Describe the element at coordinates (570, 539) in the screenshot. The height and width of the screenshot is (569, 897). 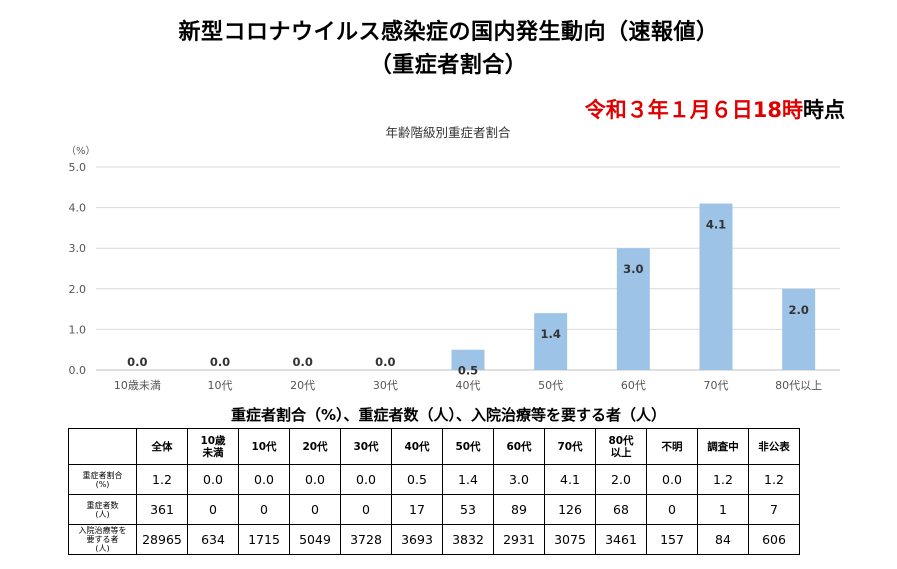
I see `table-cell: 3075` at that location.